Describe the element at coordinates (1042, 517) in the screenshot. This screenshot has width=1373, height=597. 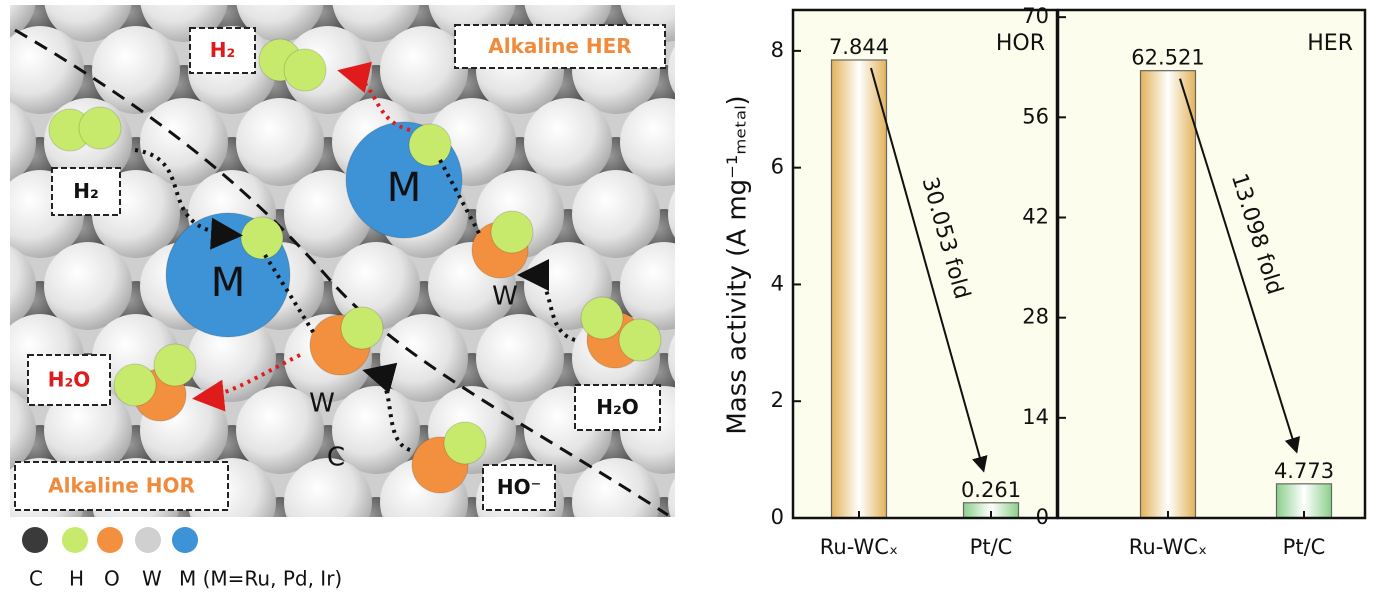
I see `y-tick-label: 0` at that location.